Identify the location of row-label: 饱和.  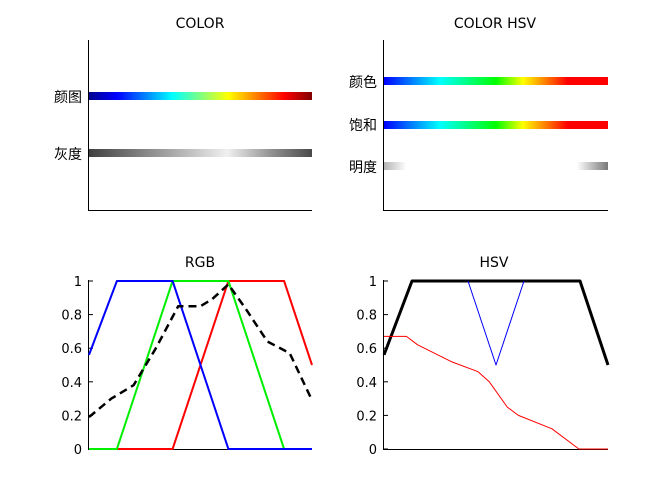
(363, 126).